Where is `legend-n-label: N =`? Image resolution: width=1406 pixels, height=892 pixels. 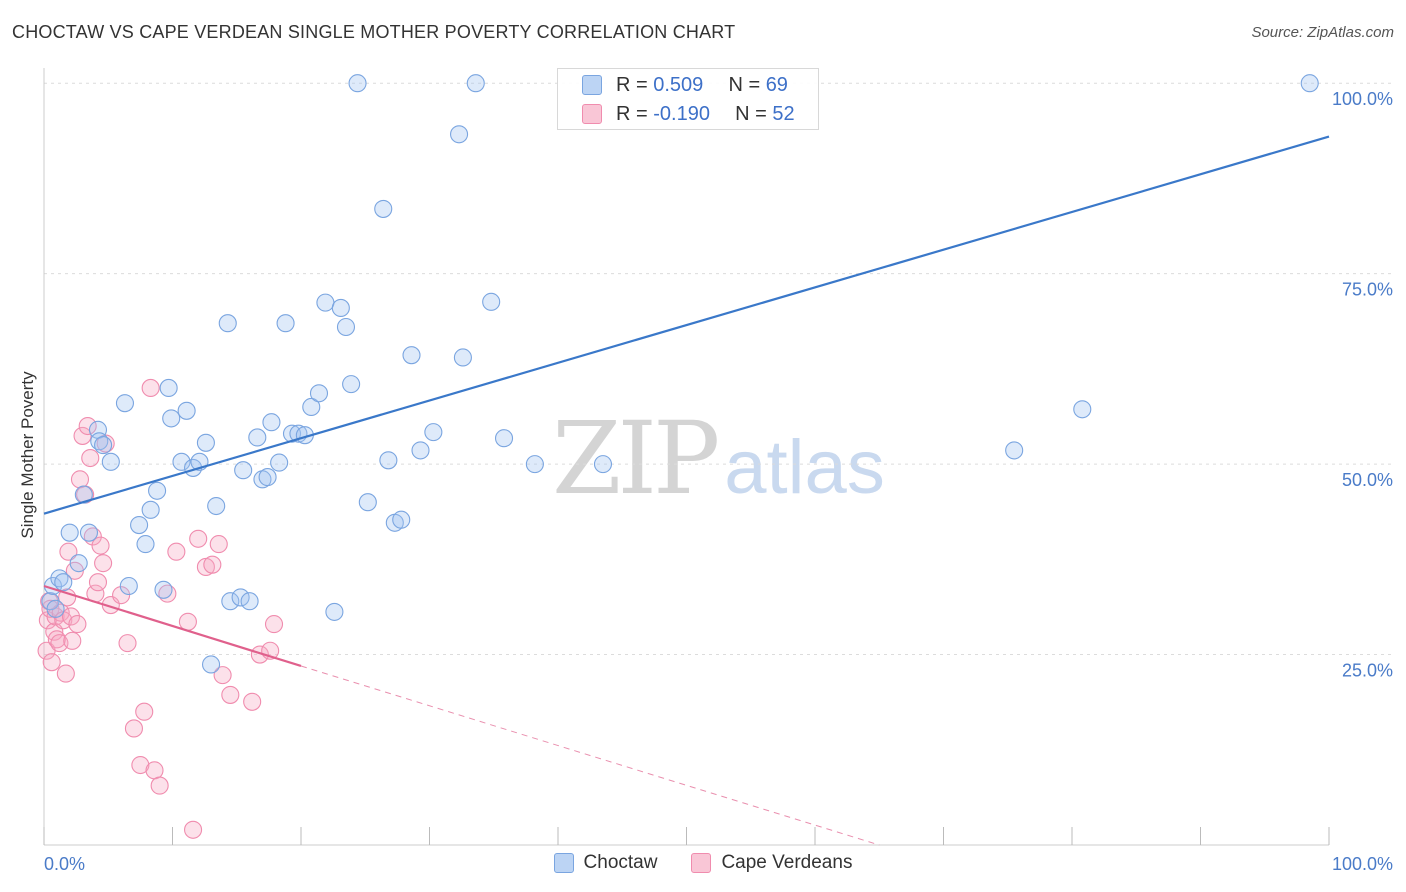
legend-n-label: N = is located at coordinates (751, 113).